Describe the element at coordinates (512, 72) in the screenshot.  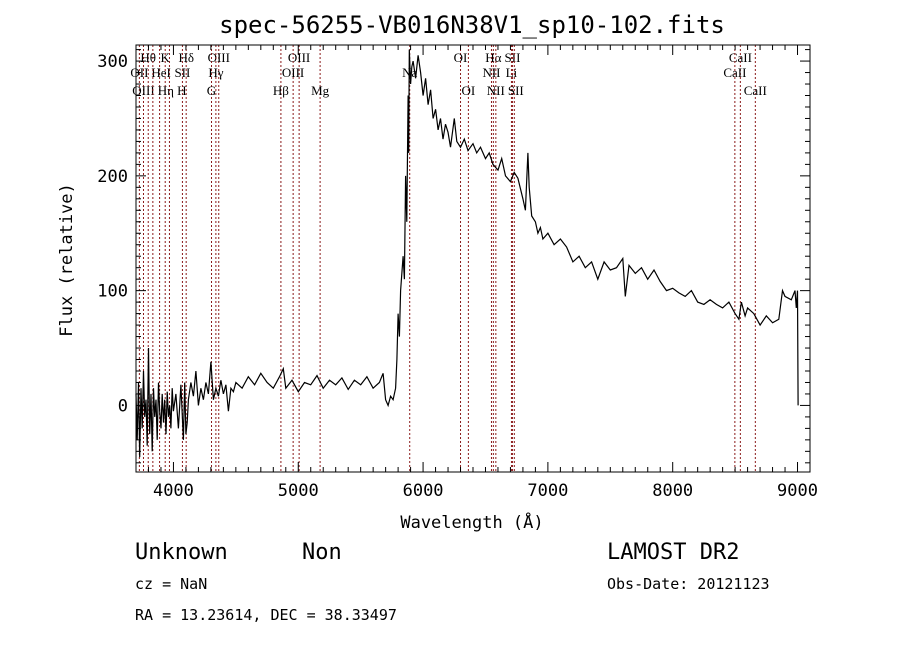
I see `line-marker-label: Li` at that location.